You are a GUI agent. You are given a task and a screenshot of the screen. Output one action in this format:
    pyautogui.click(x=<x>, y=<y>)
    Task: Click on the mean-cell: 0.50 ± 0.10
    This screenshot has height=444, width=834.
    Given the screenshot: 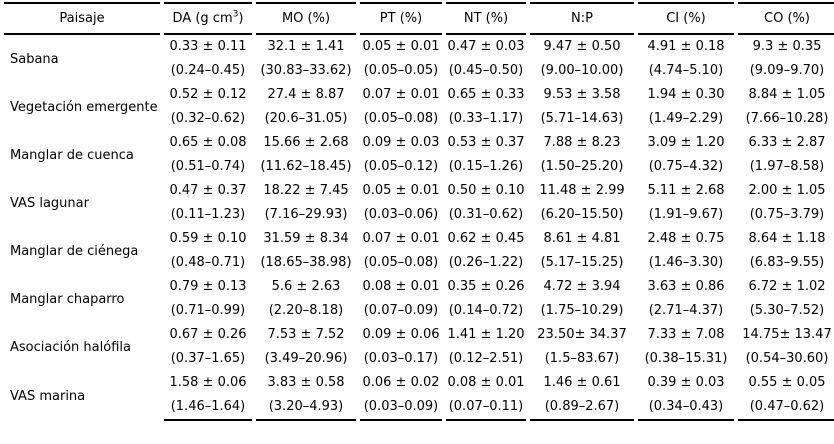 What is the action you would take?
    pyautogui.click(x=486, y=190)
    